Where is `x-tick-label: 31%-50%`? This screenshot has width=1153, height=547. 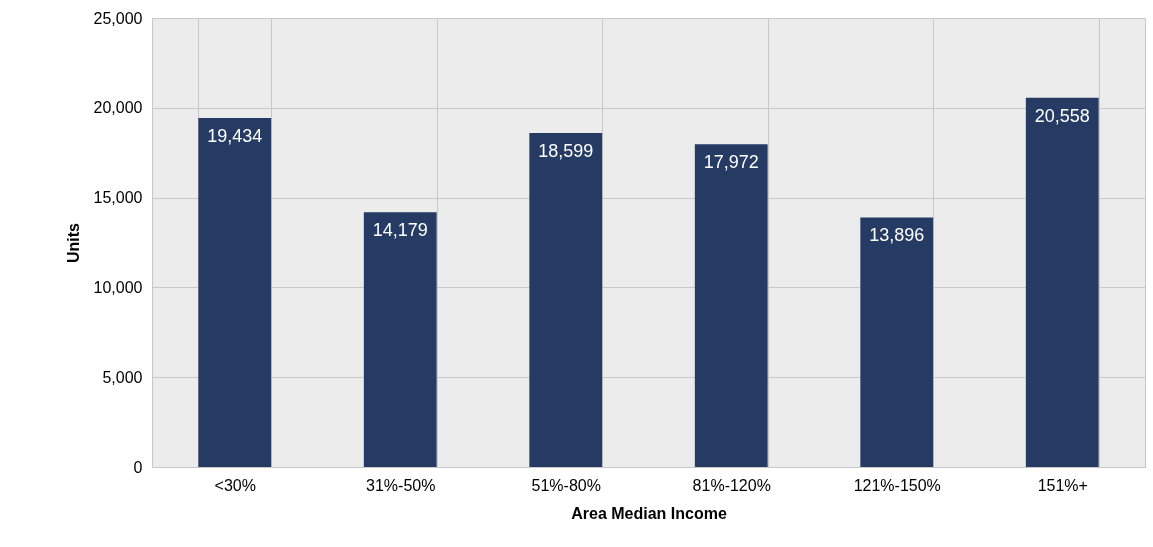 x-tick-label: 31%-50% is located at coordinates (401, 485).